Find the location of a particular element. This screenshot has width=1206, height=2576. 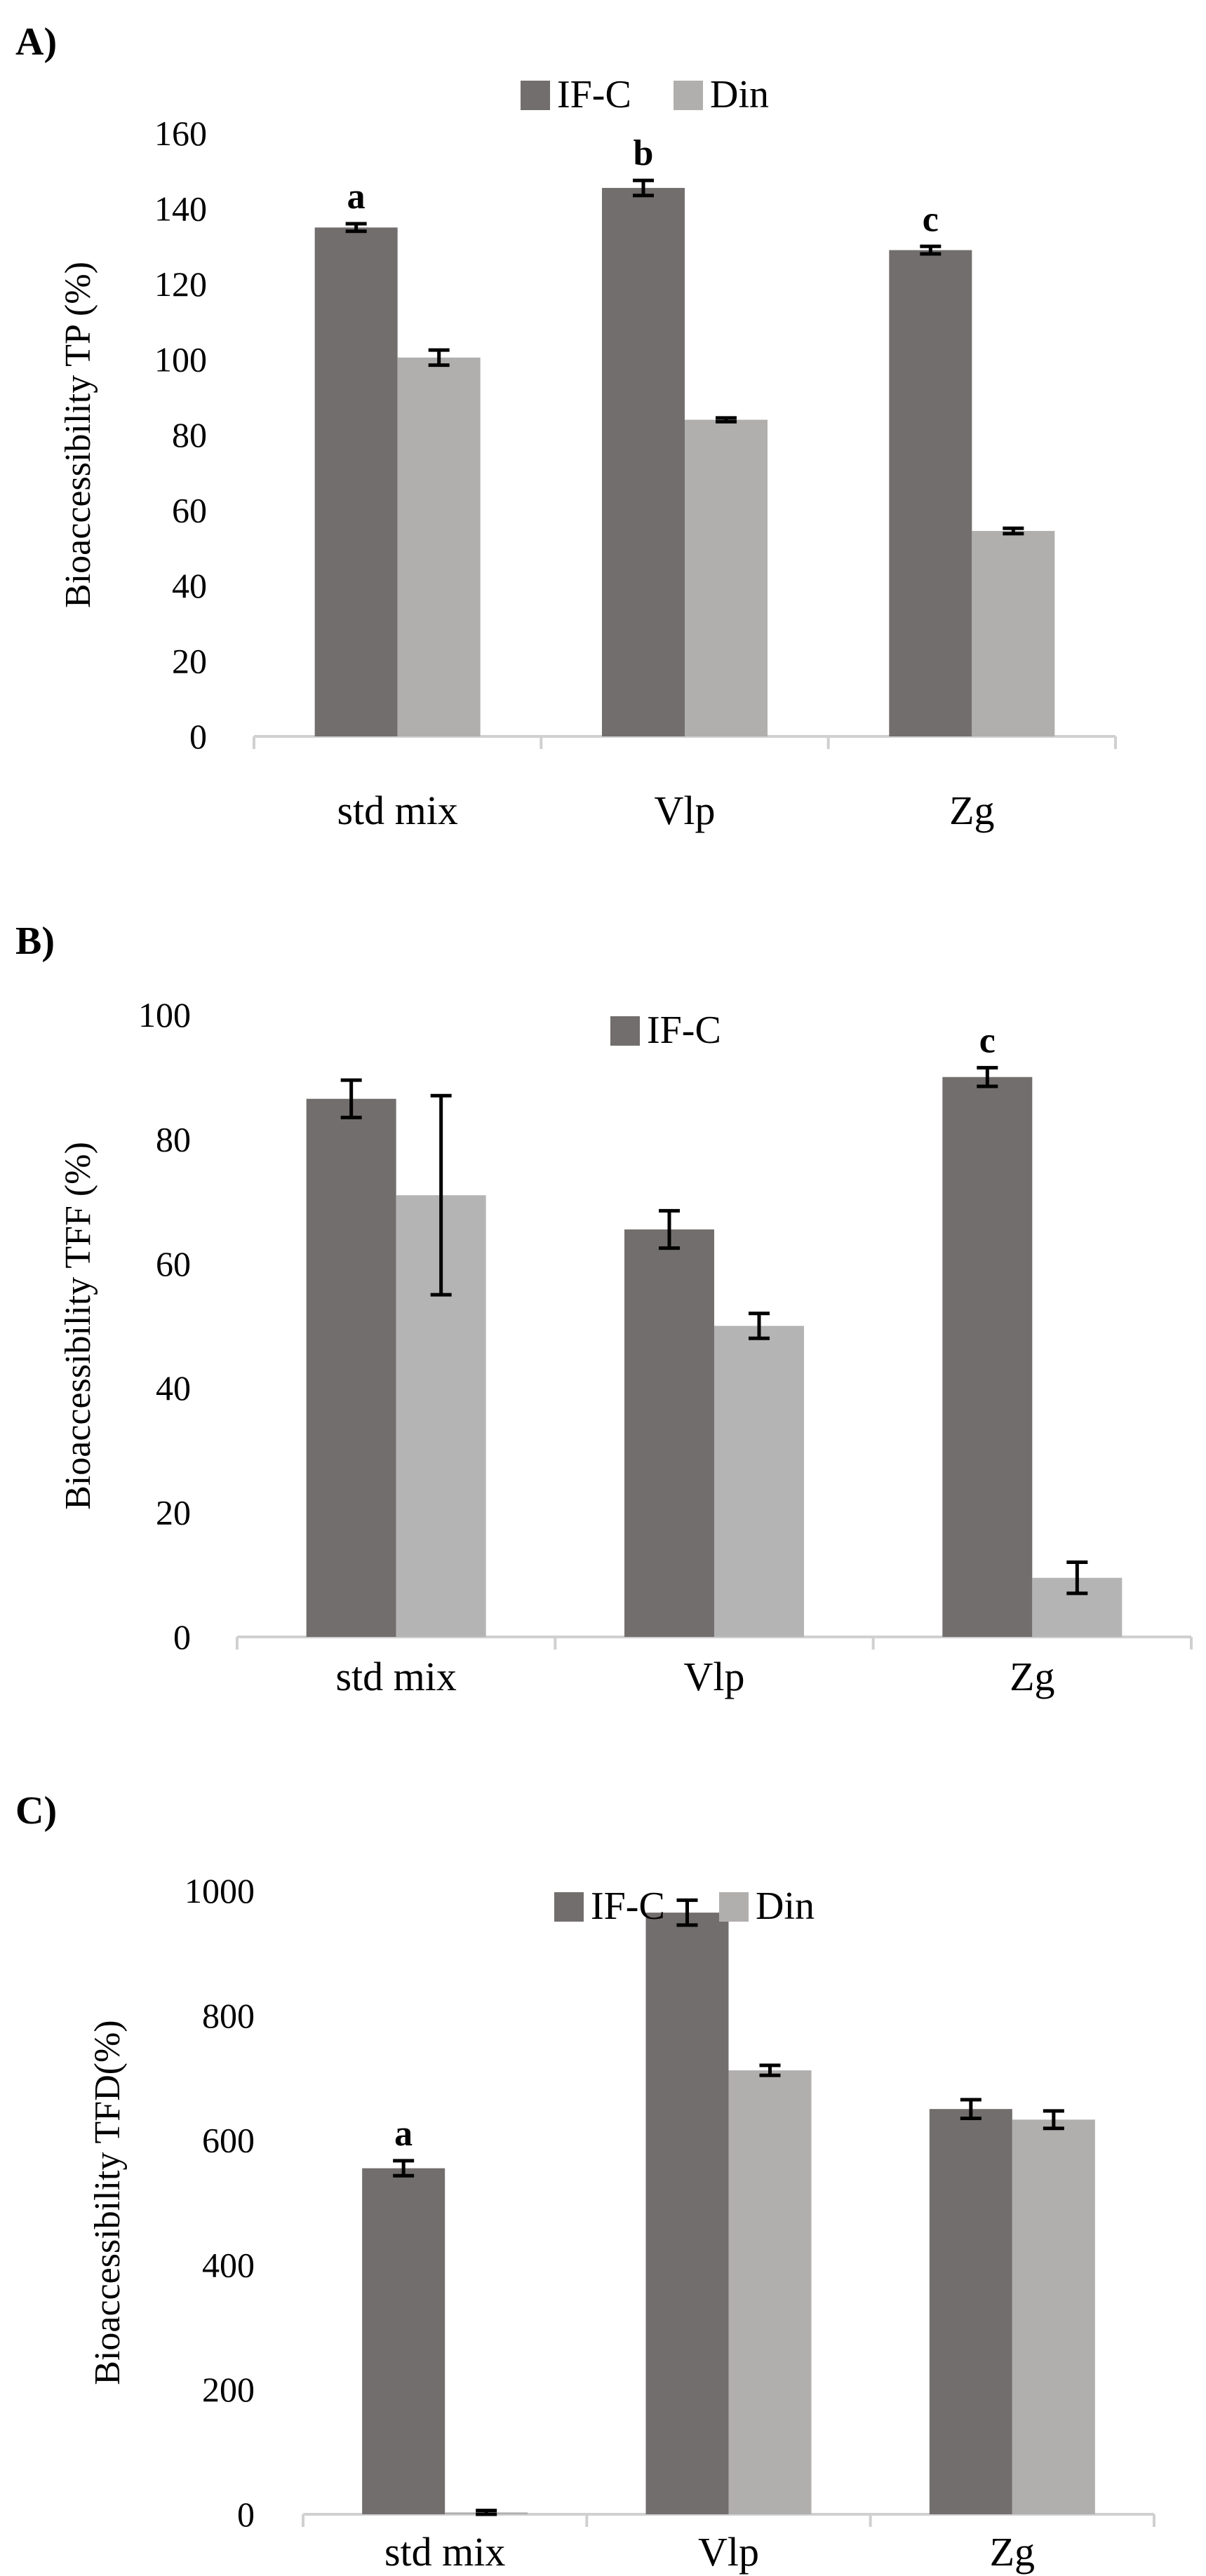

y-tick-label: 600 is located at coordinates (228, 2140).